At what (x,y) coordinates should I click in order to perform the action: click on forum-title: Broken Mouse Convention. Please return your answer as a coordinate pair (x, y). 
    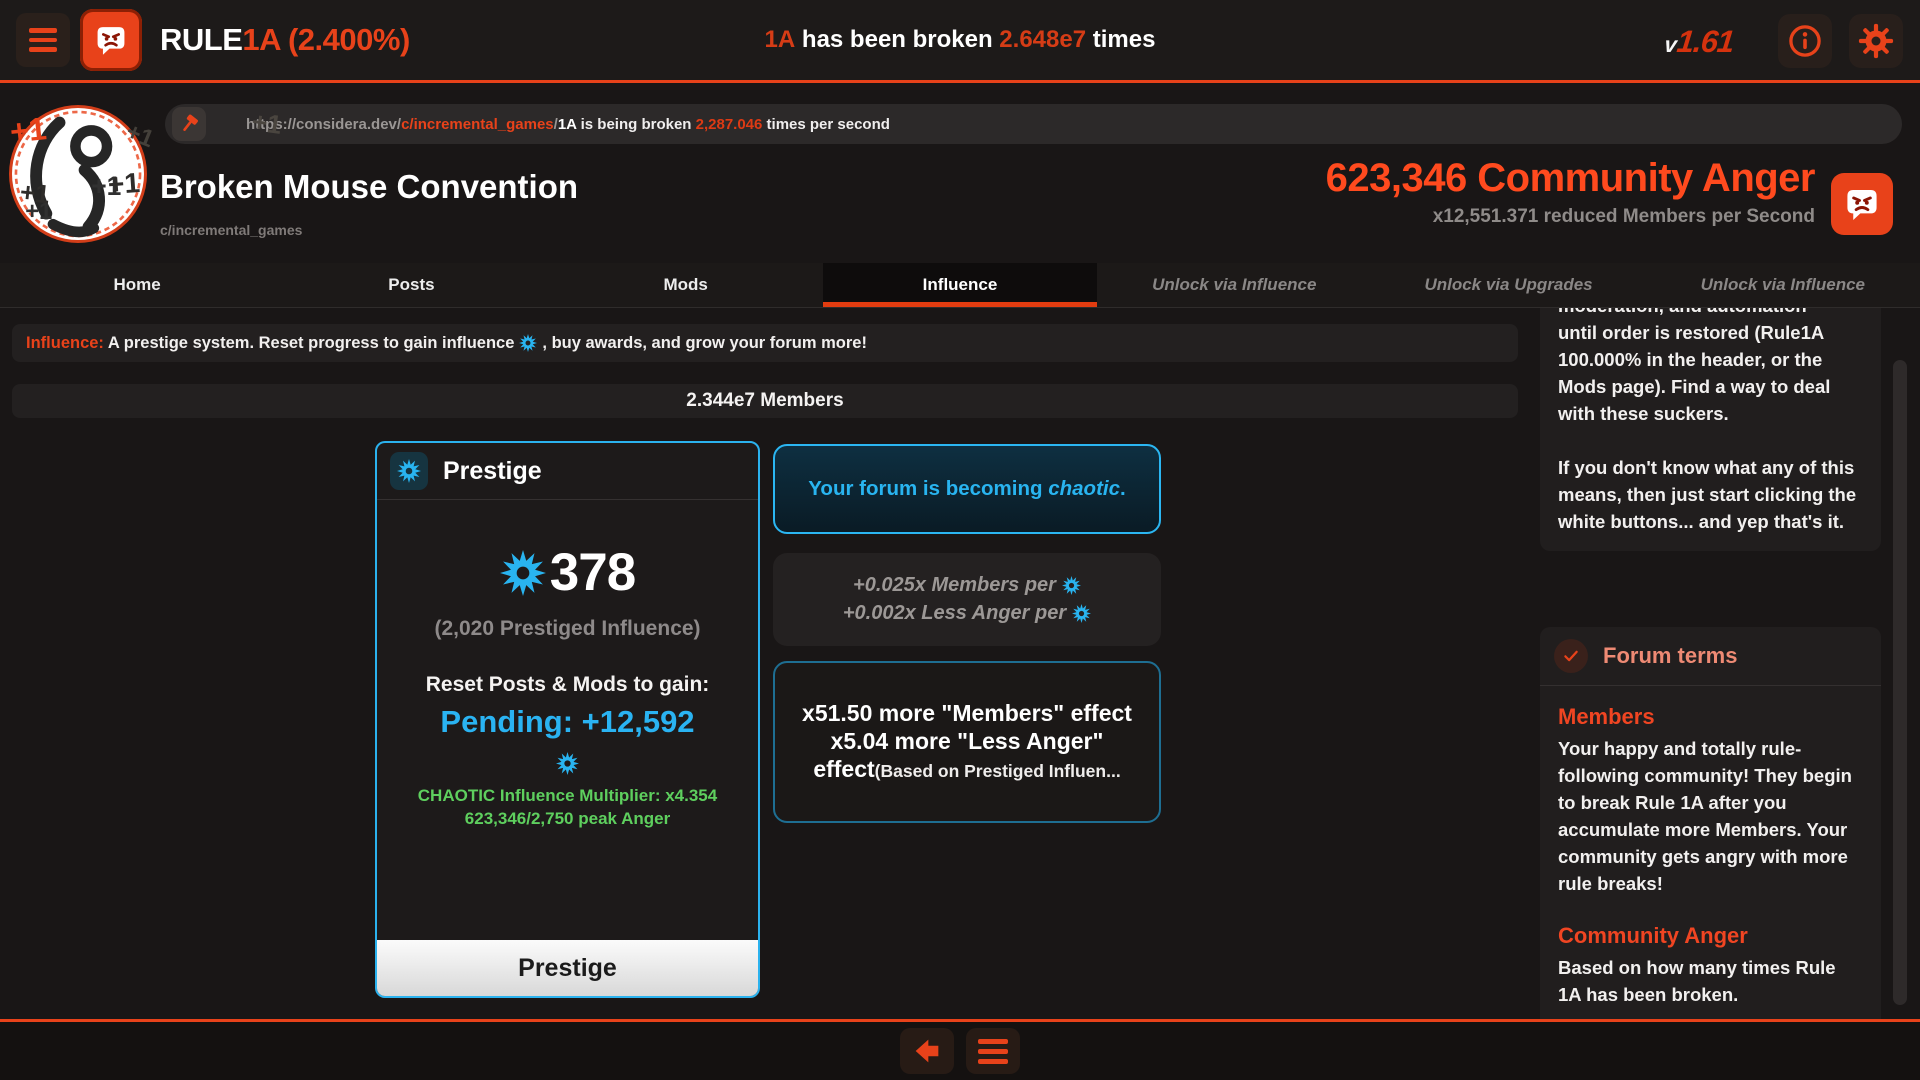
    Looking at the image, I should click on (369, 186).